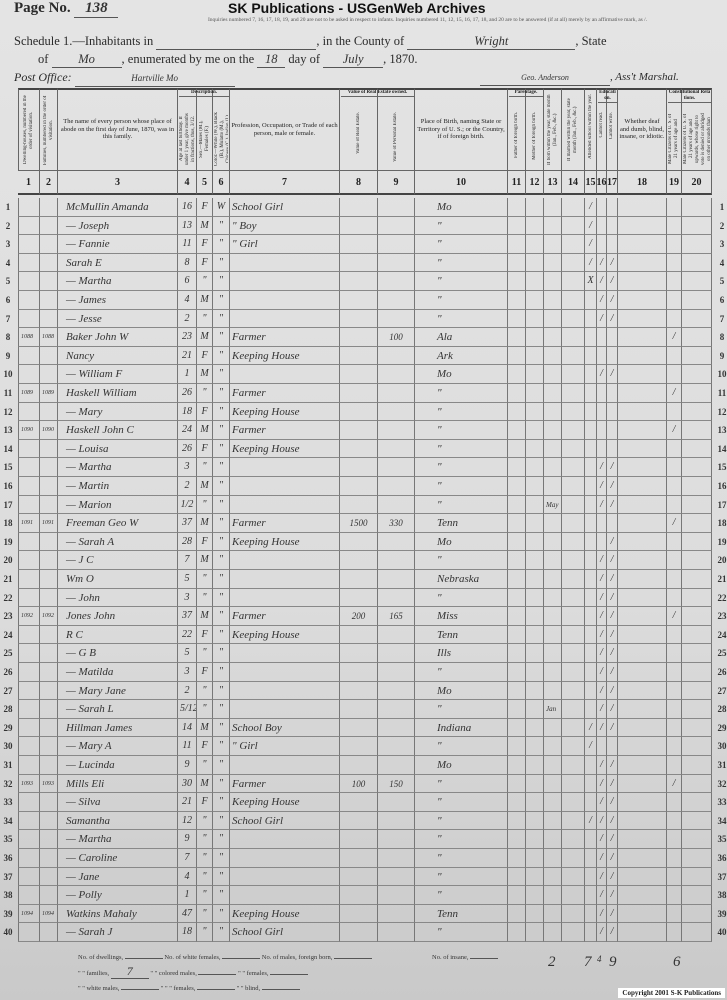 Image resolution: width=727 pixels, height=1000 pixels. Describe the element at coordinates (8, 523) in the screenshot. I see `line-number-left: 18` at that location.